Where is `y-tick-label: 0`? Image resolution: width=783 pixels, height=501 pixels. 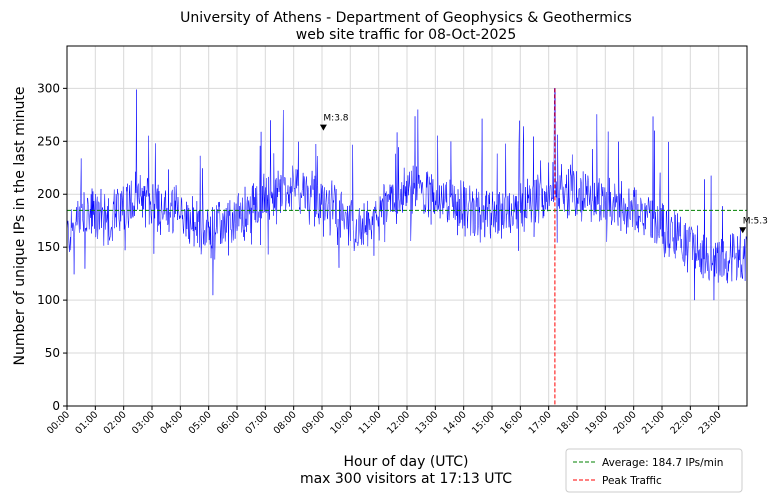 y-tick-label: 0 is located at coordinates (56, 406).